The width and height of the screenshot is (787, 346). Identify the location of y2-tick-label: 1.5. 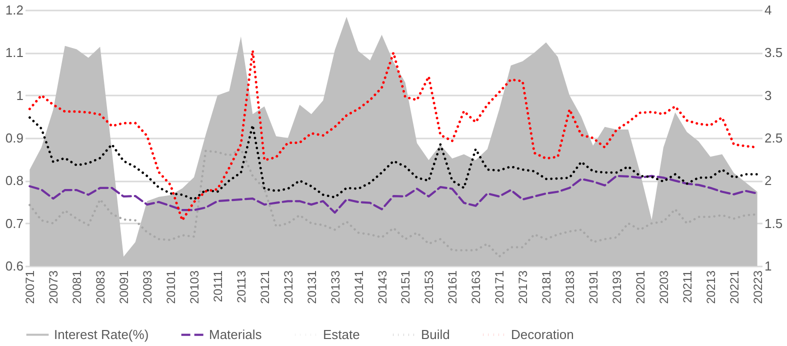
(773, 223).